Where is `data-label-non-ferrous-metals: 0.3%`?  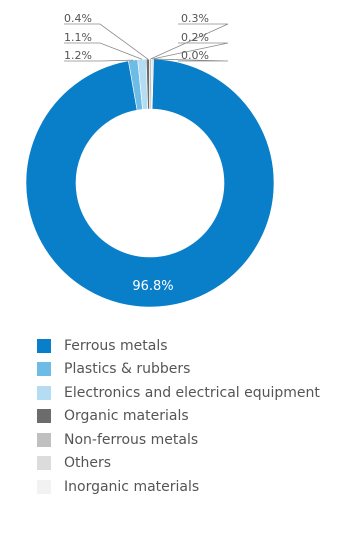
data-label-non-ferrous-metals: 0.3% is located at coordinates (195, 18).